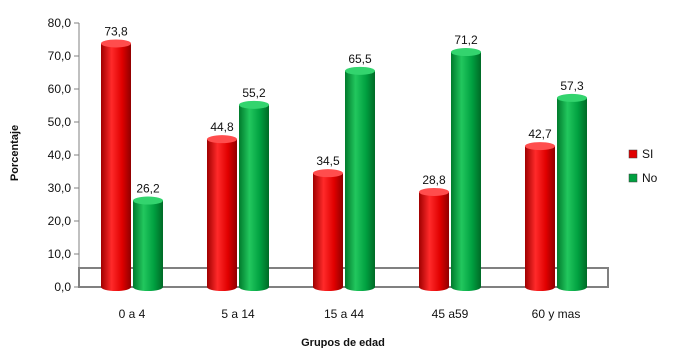 This screenshot has height=348, width=689. I want to click on x-tick-label: 60 y mas, so click(556, 314).